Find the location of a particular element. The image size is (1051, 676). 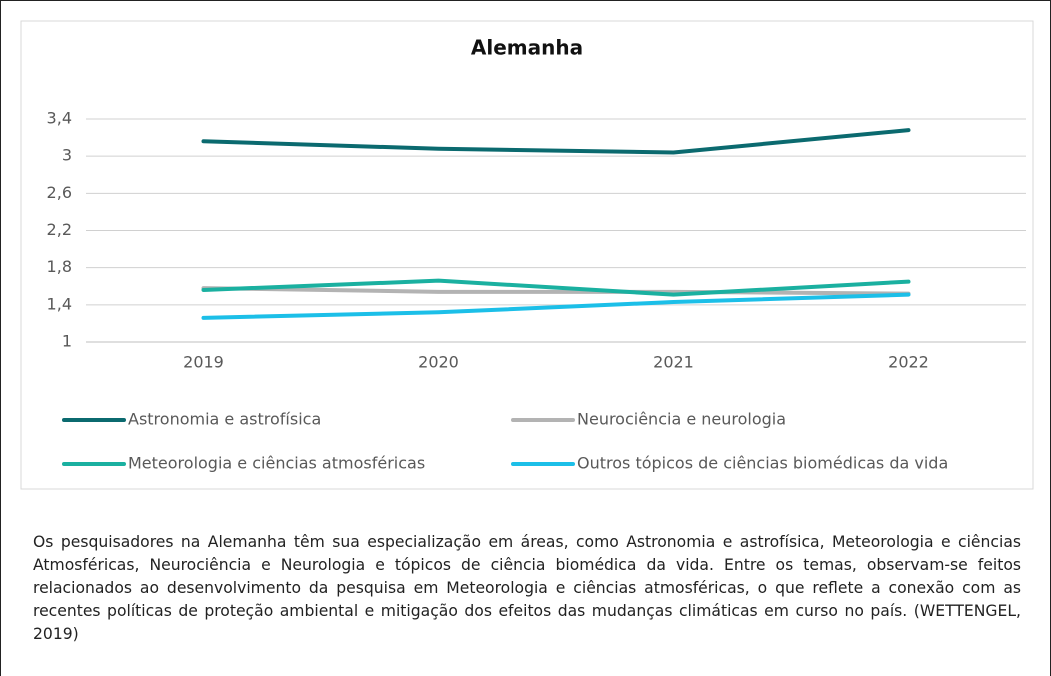

y-tick-label: 1,8 is located at coordinates (59, 266).